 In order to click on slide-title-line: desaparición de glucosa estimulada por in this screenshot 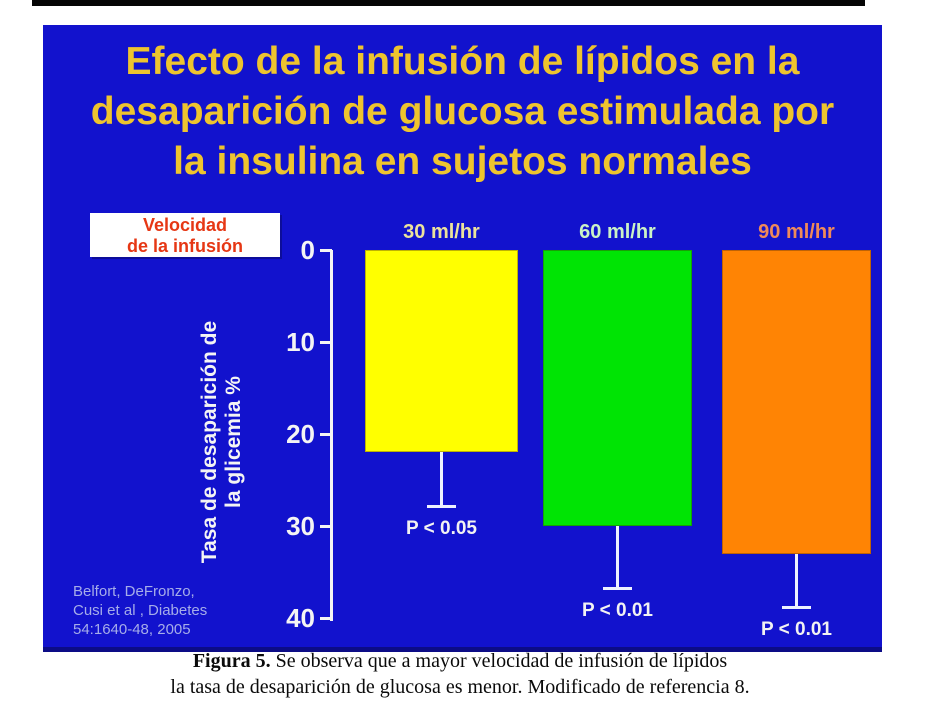, I will do `click(462, 111)`.